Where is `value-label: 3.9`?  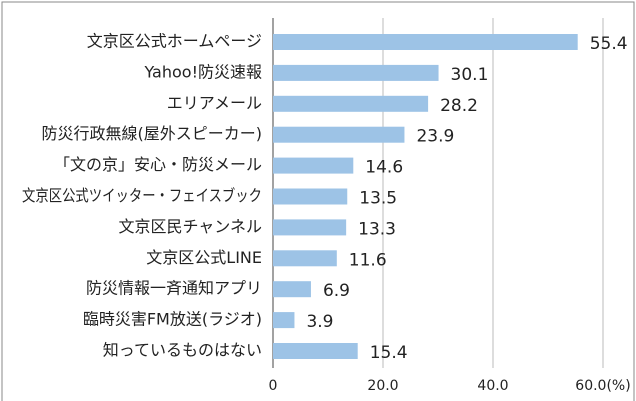
value-label: 3.9 is located at coordinates (319, 322).